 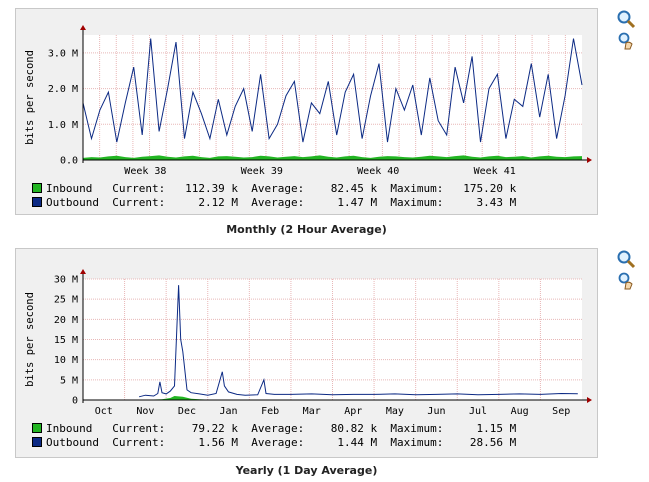 I want to click on monthly-caption: Monthly (2 Hour Average), so click(x=306, y=229).